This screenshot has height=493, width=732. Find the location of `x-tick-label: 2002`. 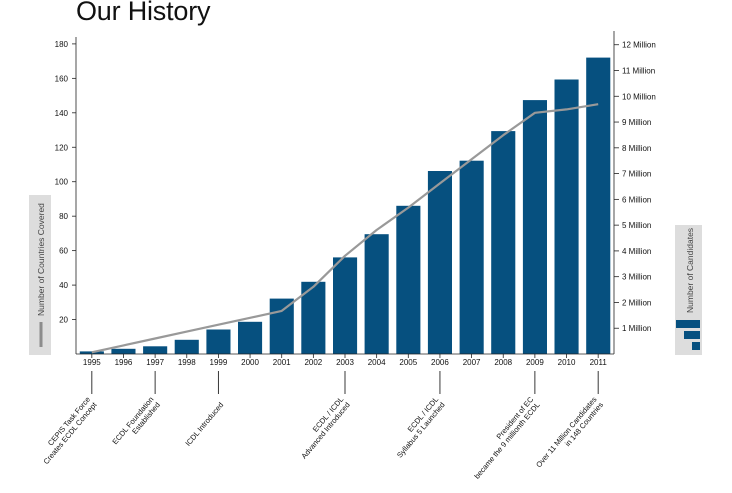

x-tick-label: 2002 is located at coordinates (313, 362).